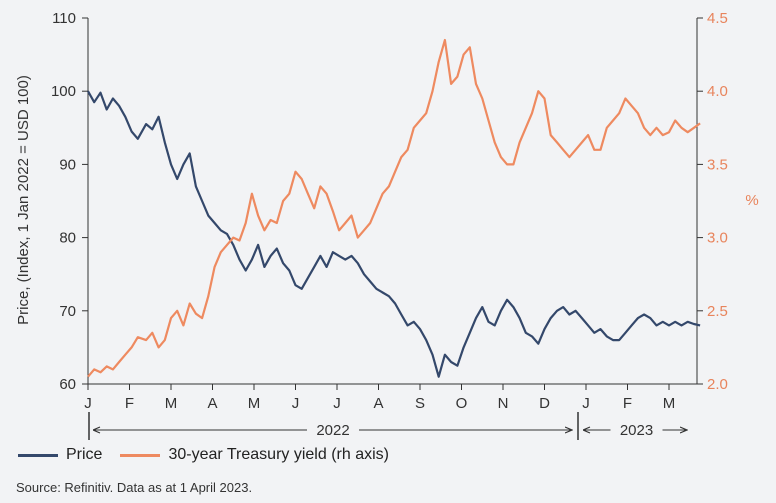 Image resolution: width=776 pixels, height=503 pixels. Describe the element at coordinates (503, 403) in the screenshot. I see `month-tick-label: N` at that location.